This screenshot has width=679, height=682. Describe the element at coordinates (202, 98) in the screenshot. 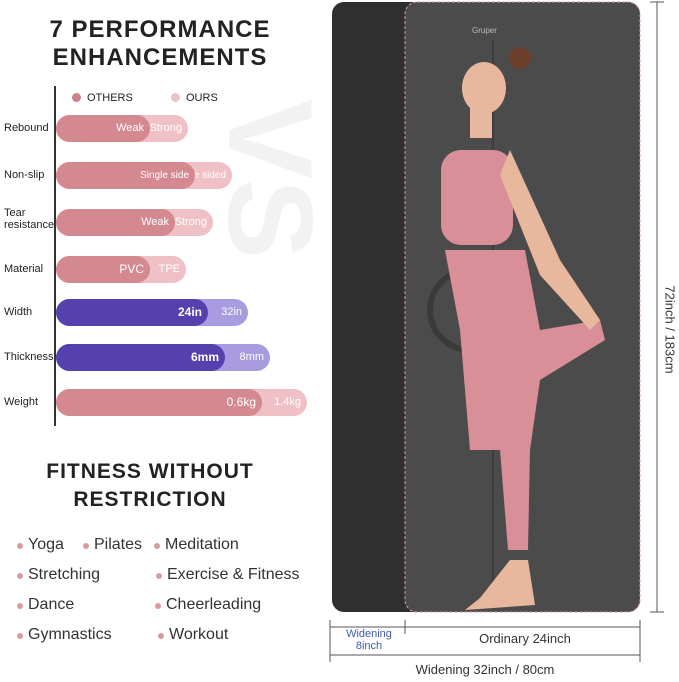

I see `legend-ours: OURS` at that location.